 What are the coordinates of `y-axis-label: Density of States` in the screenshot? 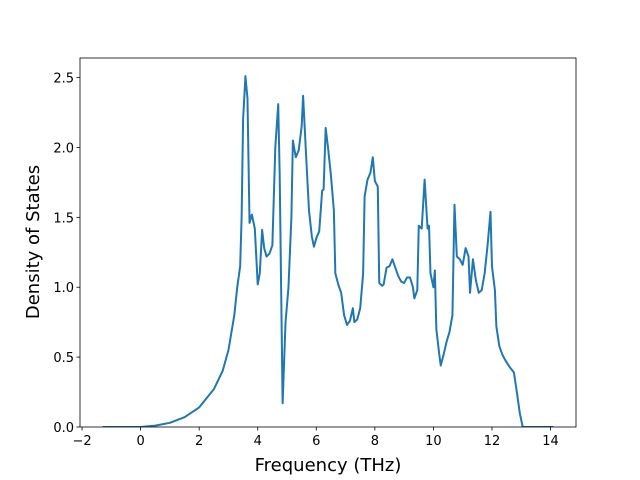 It's located at (33, 242).